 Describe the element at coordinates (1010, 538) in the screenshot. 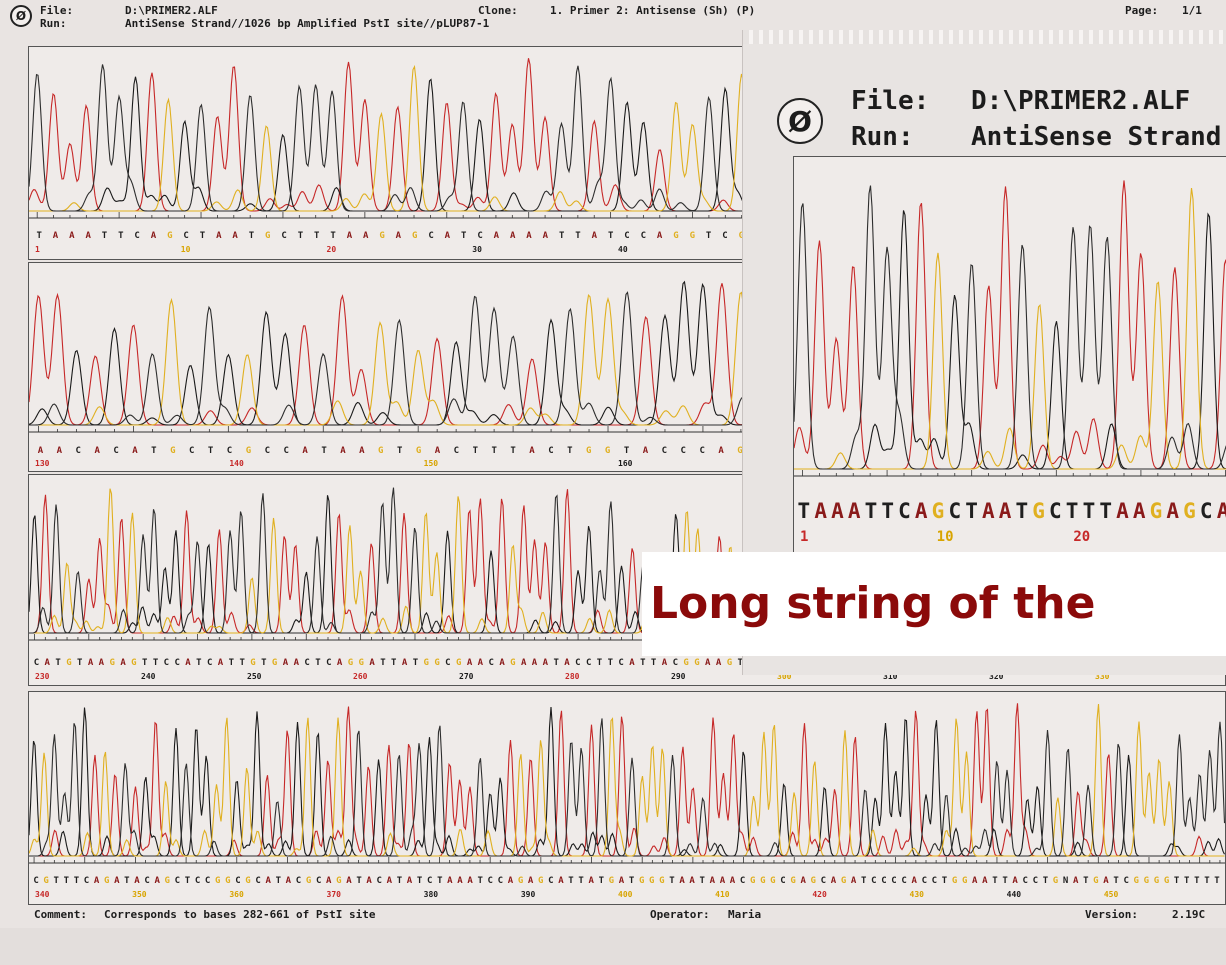

I see `zoom-position-row: 1 10 20` at that location.